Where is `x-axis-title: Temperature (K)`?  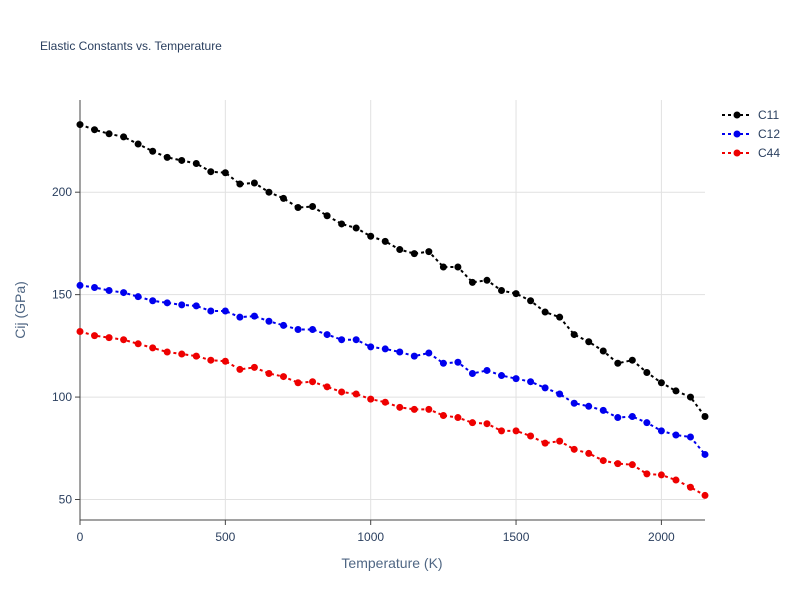 x-axis-title: Temperature (K) is located at coordinates (391, 563).